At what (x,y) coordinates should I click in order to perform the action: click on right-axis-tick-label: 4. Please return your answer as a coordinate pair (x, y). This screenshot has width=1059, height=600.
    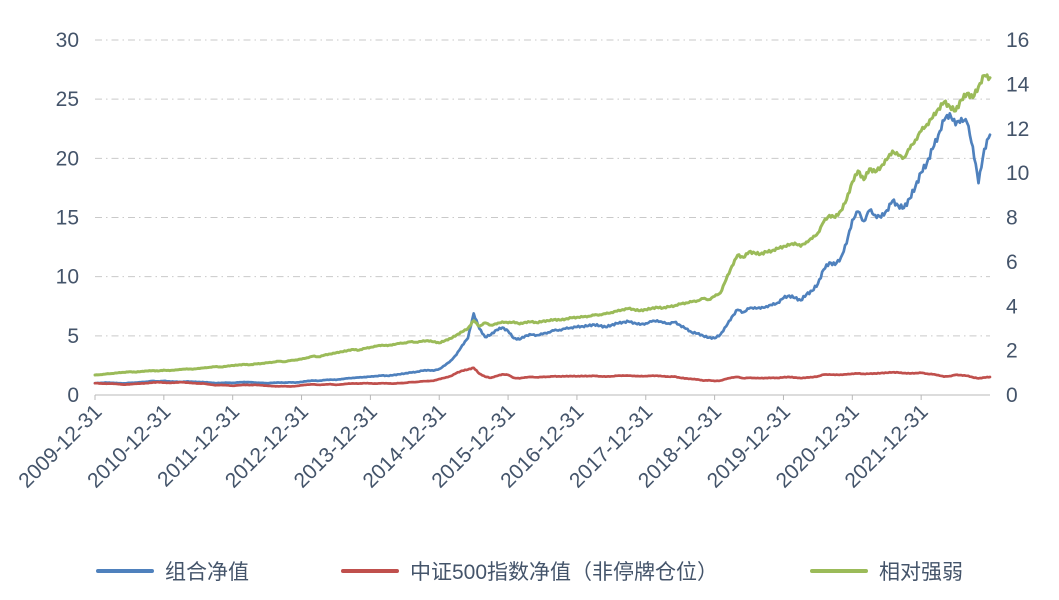
    Looking at the image, I should click on (1012, 306).